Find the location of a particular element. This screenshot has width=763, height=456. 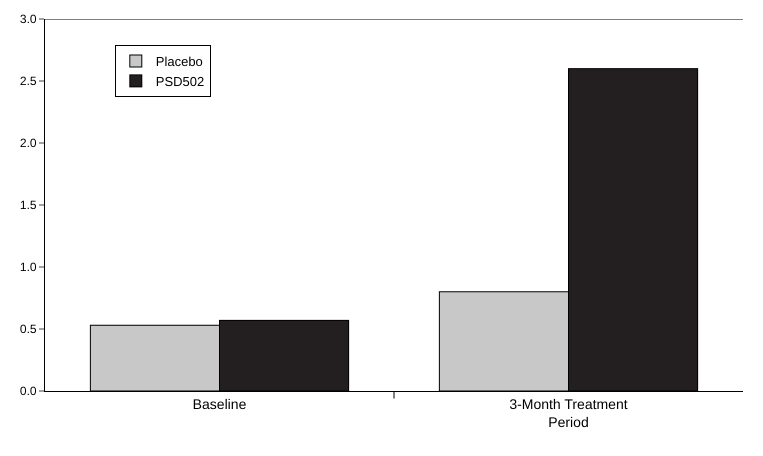

x-tick-label: 3-Month Treatment Period is located at coordinates (568, 413).